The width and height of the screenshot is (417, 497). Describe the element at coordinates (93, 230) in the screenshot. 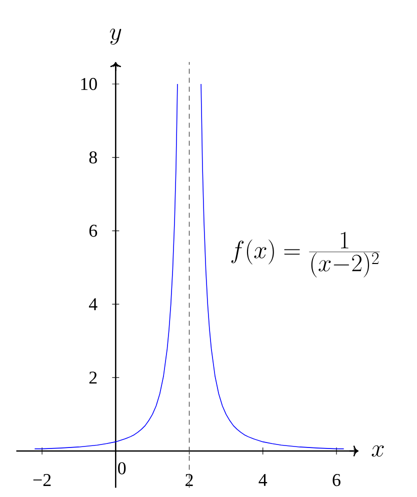

I see `y-tick-label: 6` at that location.